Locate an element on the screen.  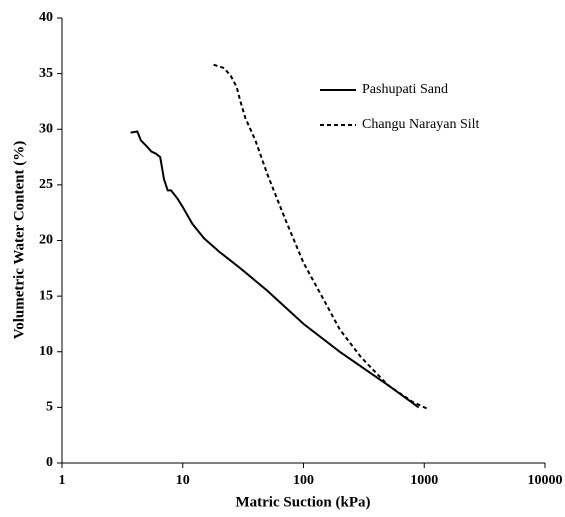
y-tick-label: 5 is located at coordinates (49, 407).